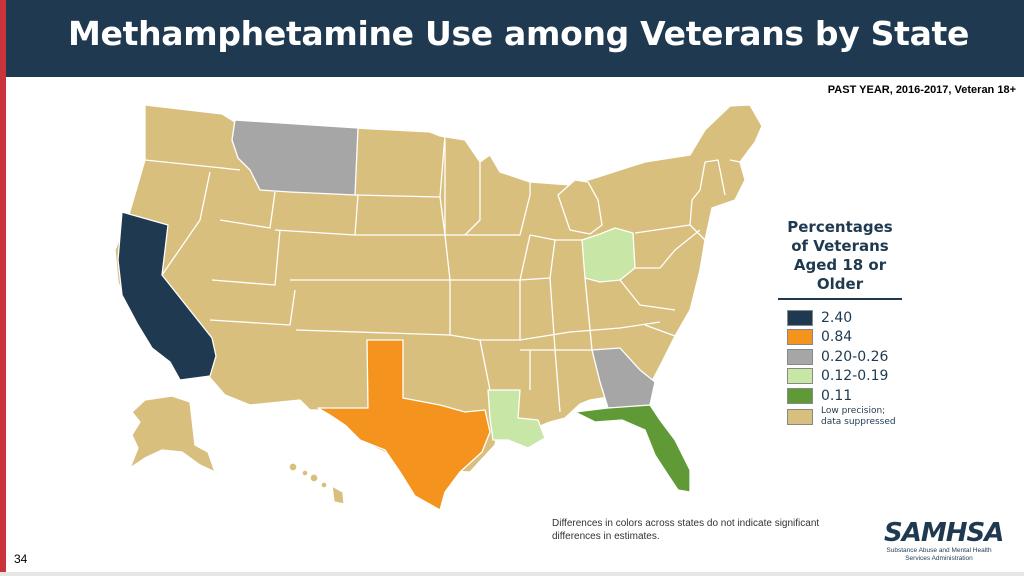  I want to click on state-florida, so click(632, 448).